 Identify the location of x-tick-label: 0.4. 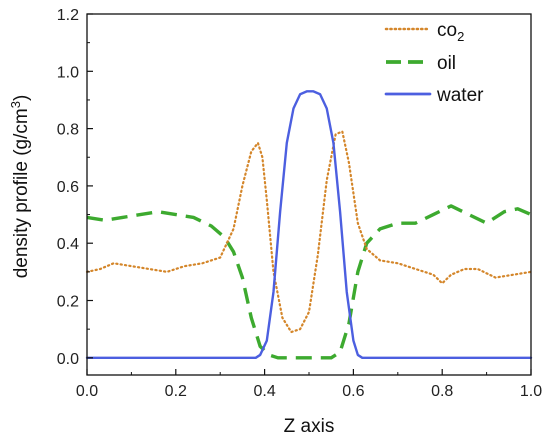
(264, 391).